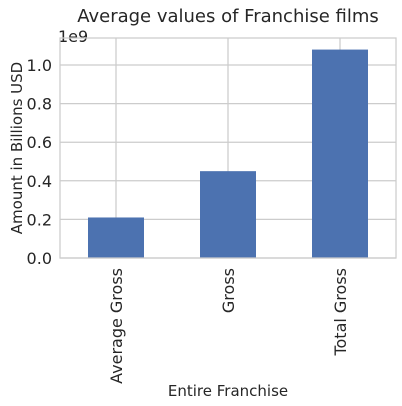 The width and height of the screenshot is (402, 406). Describe the element at coordinates (39, 142) in the screenshot. I see `y-tick-label: 0.6` at that location.